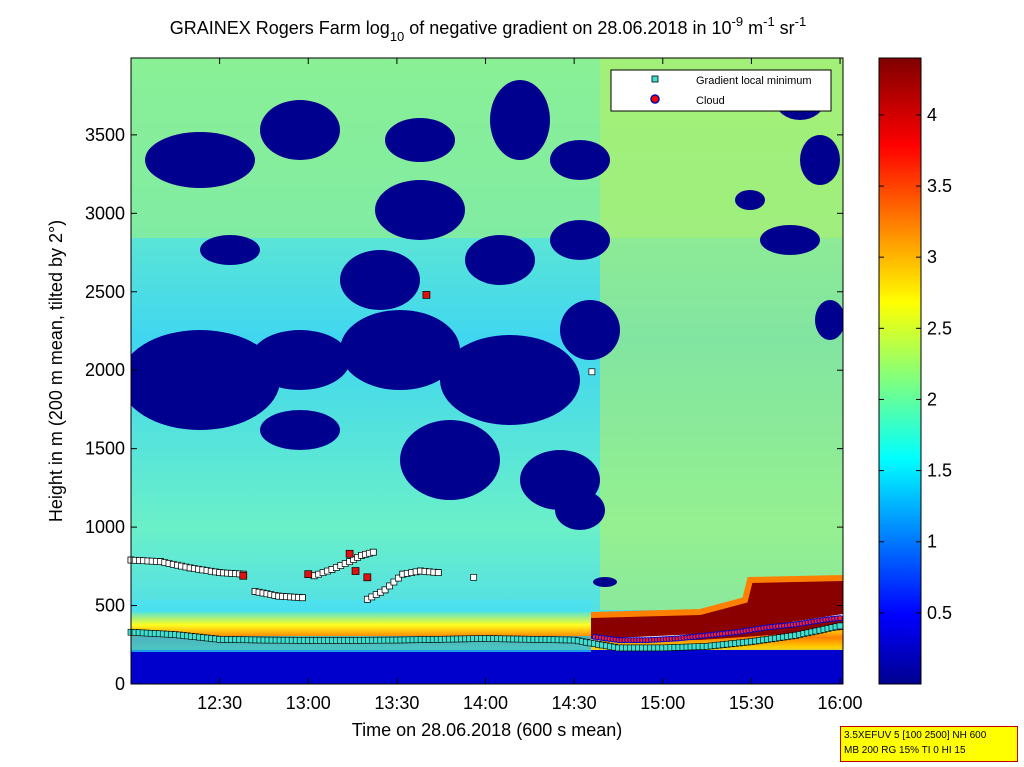 This screenshot has width=1024, height=767. Describe the element at coordinates (487, 667) in the screenshot. I see `surface-layer` at that location.